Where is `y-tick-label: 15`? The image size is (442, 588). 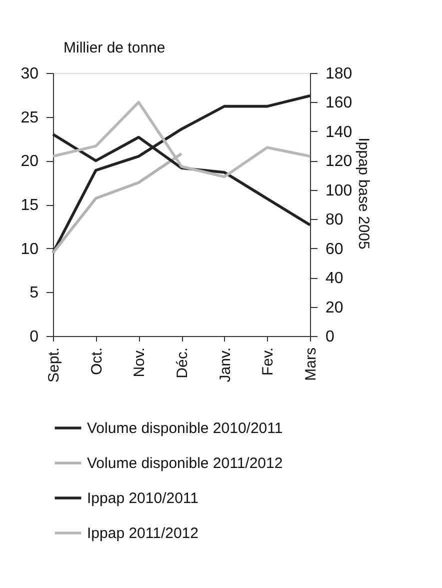 y-tick-label: 15 is located at coordinates (29, 205).